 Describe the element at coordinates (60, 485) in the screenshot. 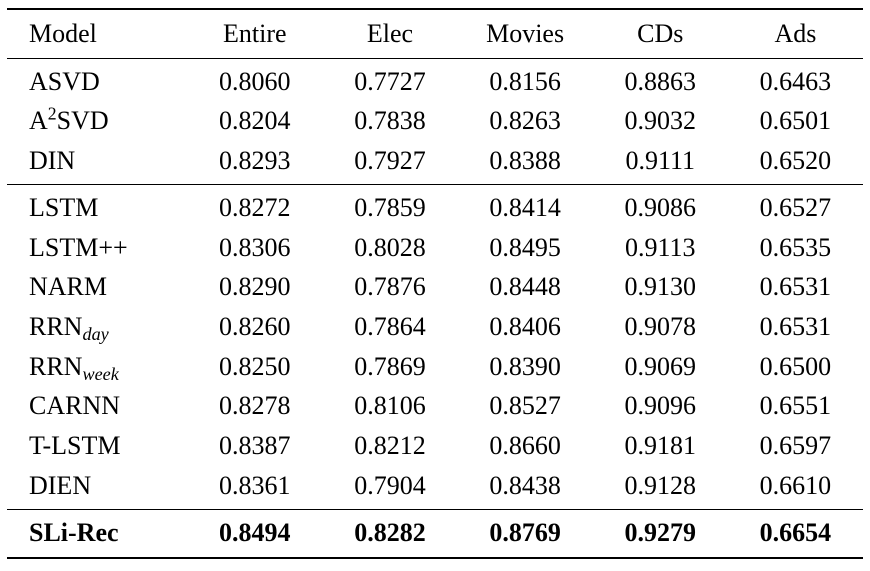

I see `model-name: DIEN` at that location.